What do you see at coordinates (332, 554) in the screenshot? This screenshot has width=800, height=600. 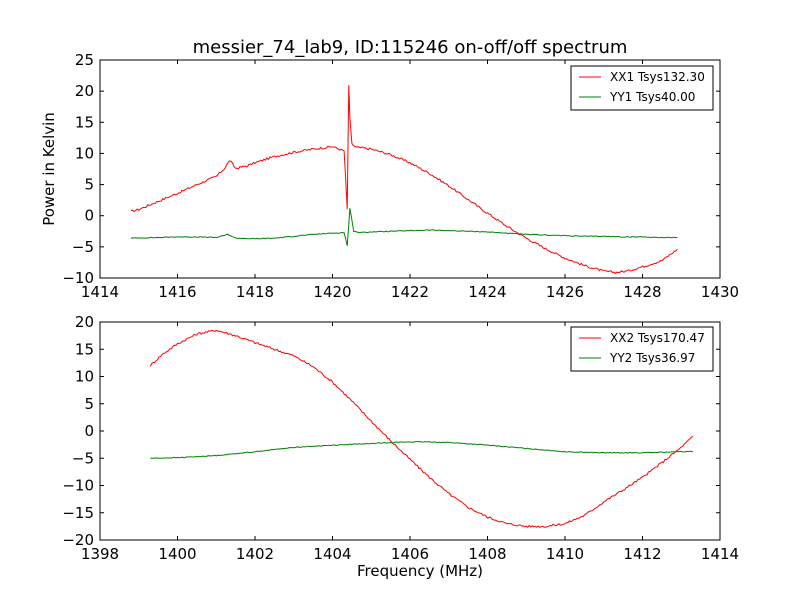 I see `x-tick-label: 1404` at bounding box center [332, 554].